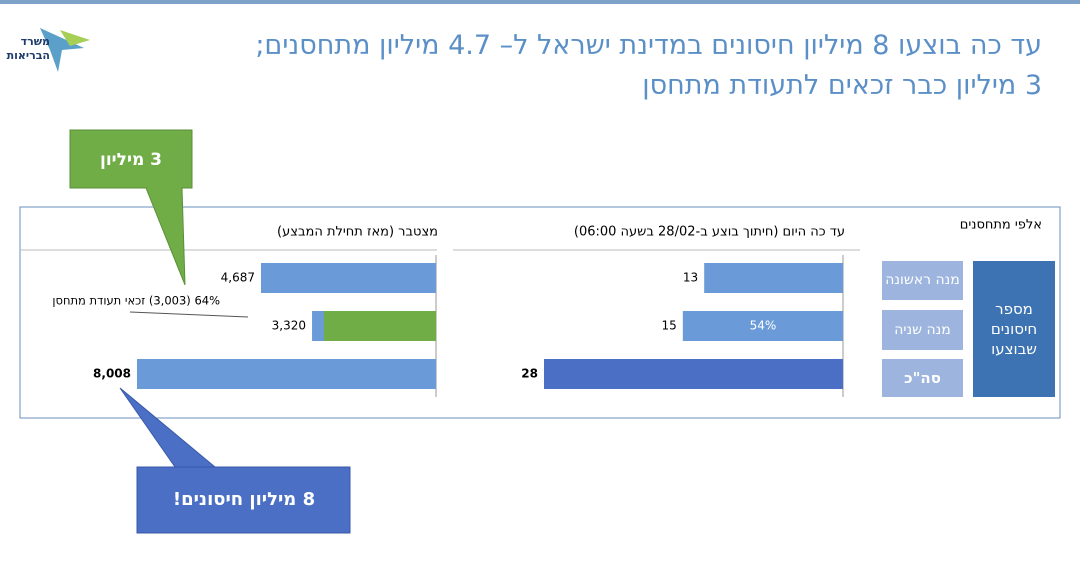 The height and width of the screenshot is (583, 1080). Describe the element at coordinates (289, 326) in the screenshot. I see `value-label: 3,320` at that location.